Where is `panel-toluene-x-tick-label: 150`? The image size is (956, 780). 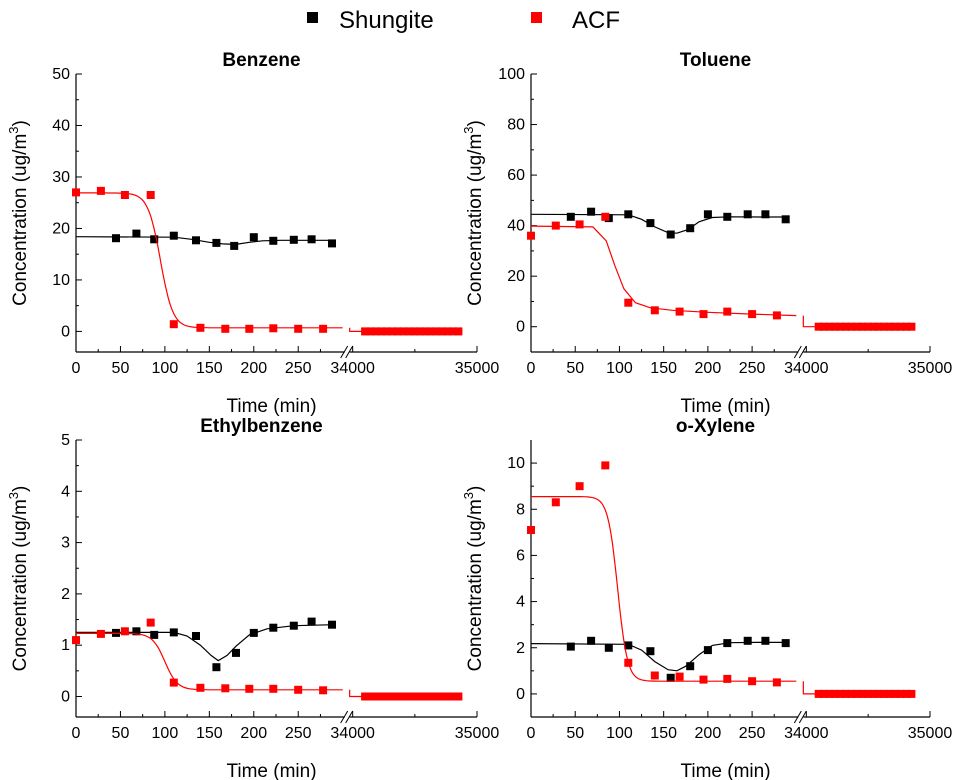
panel-toluene-x-tick-label: 150 is located at coordinates (663, 368).